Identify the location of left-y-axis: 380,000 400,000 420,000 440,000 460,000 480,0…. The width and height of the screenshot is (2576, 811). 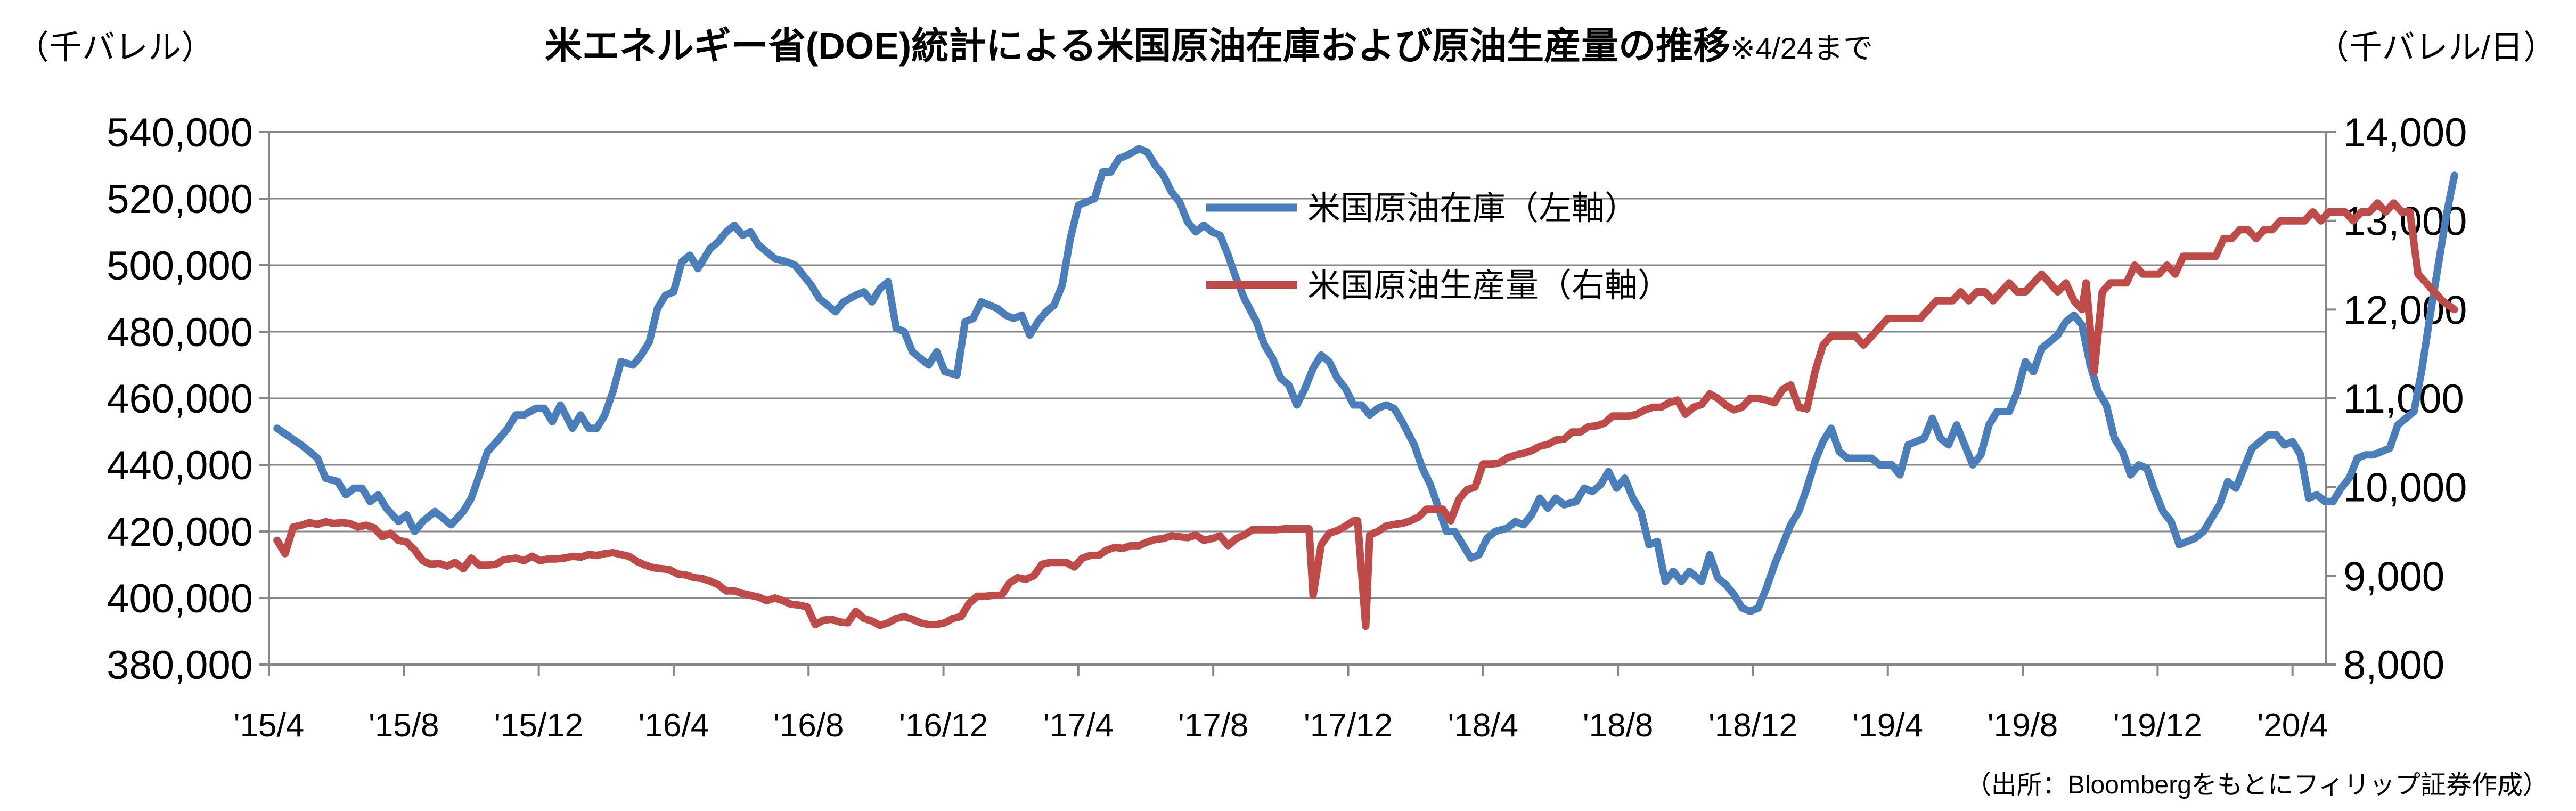
(188, 399).